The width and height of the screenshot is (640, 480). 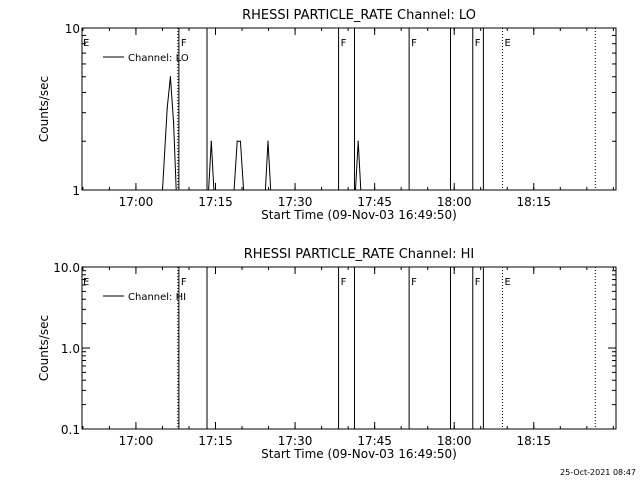 What do you see at coordinates (158, 58) in the screenshot?
I see `legend-entry: Channel: LO` at bounding box center [158, 58].